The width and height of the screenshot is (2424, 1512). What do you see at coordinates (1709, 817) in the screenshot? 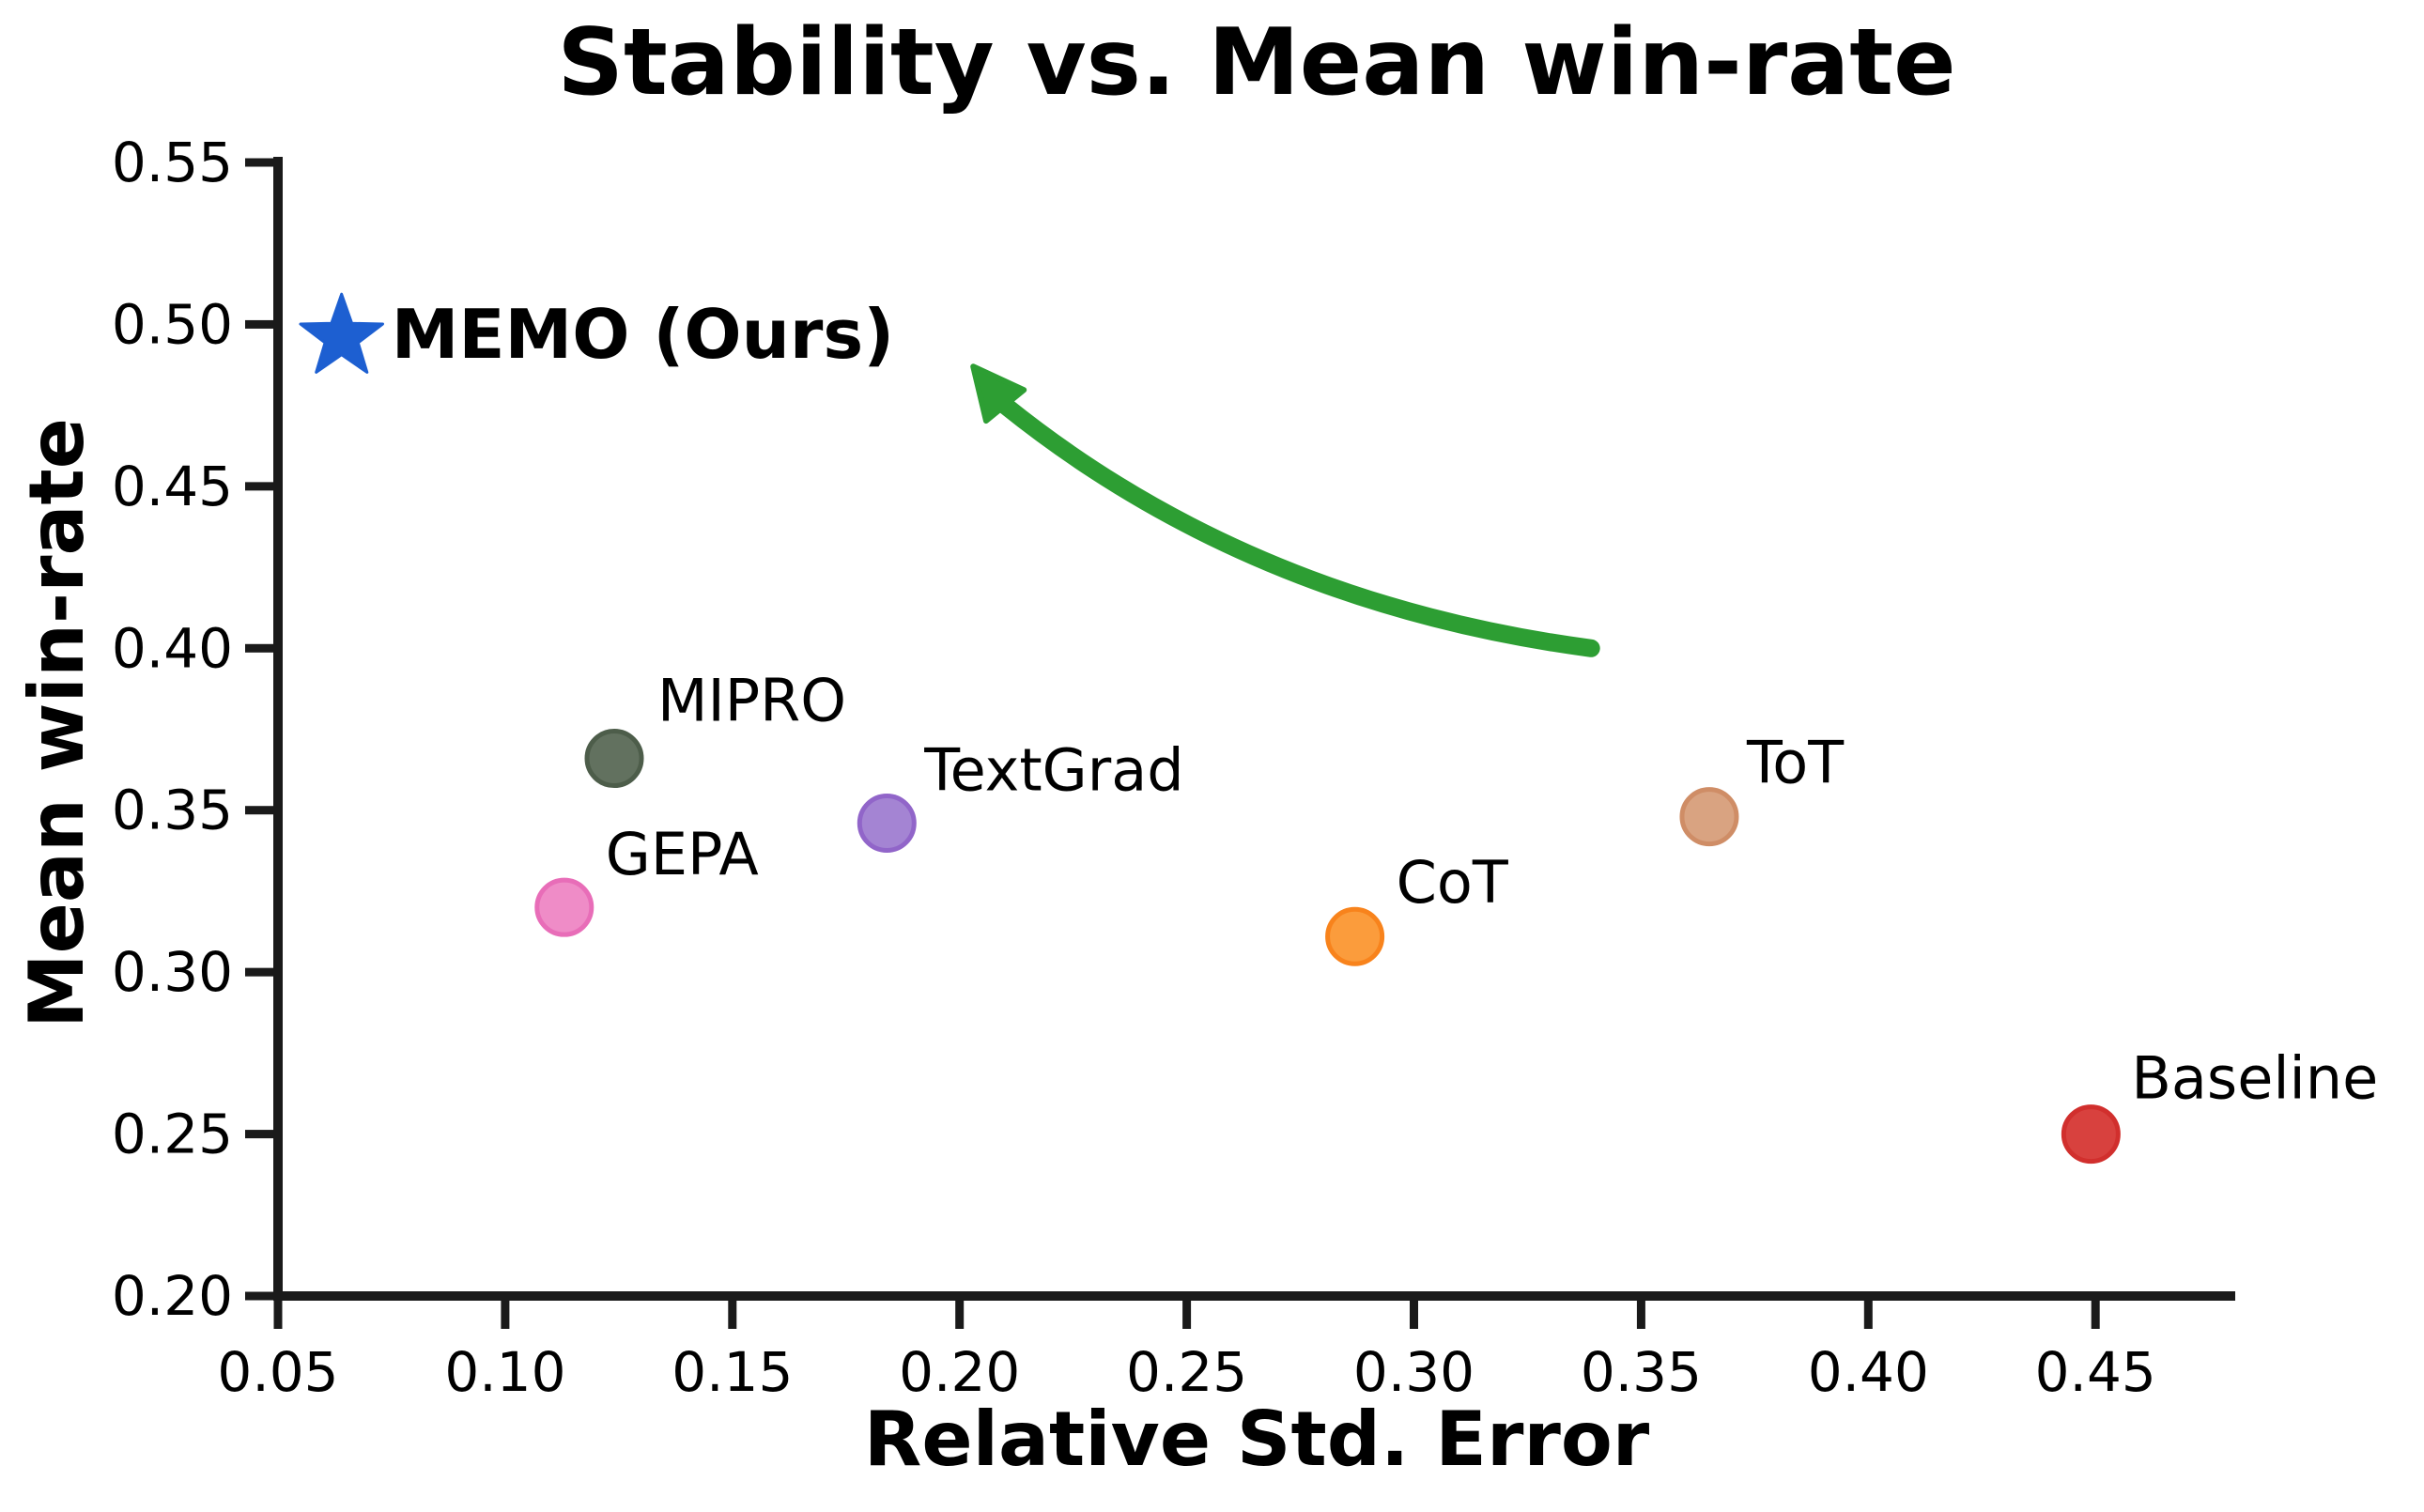
I see `point-tot` at bounding box center [1709, 817].